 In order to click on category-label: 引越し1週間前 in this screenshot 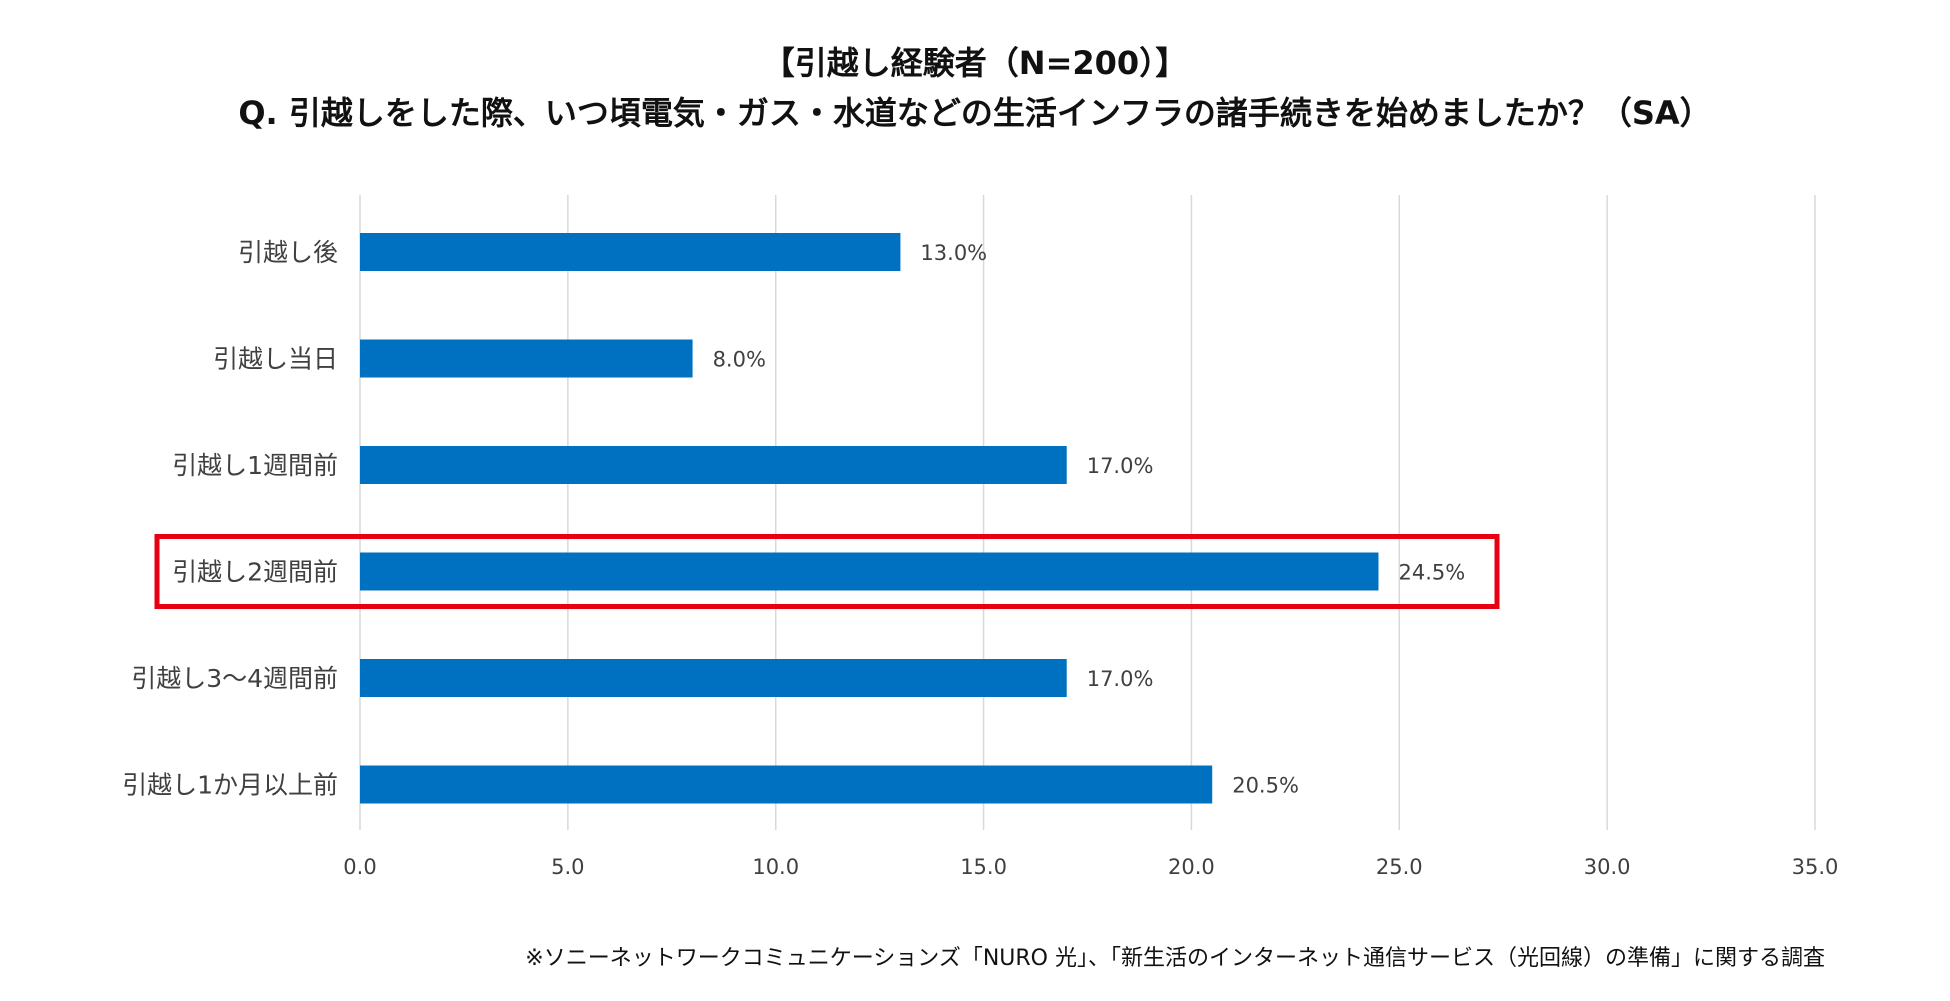, I will do `click(255, 465)`.